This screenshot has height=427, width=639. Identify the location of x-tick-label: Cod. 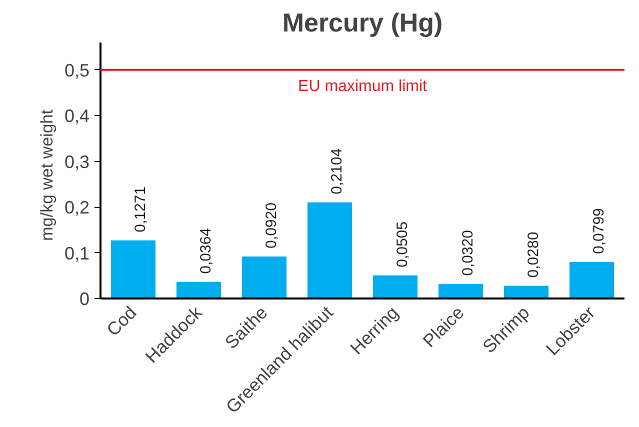
(121, 321).